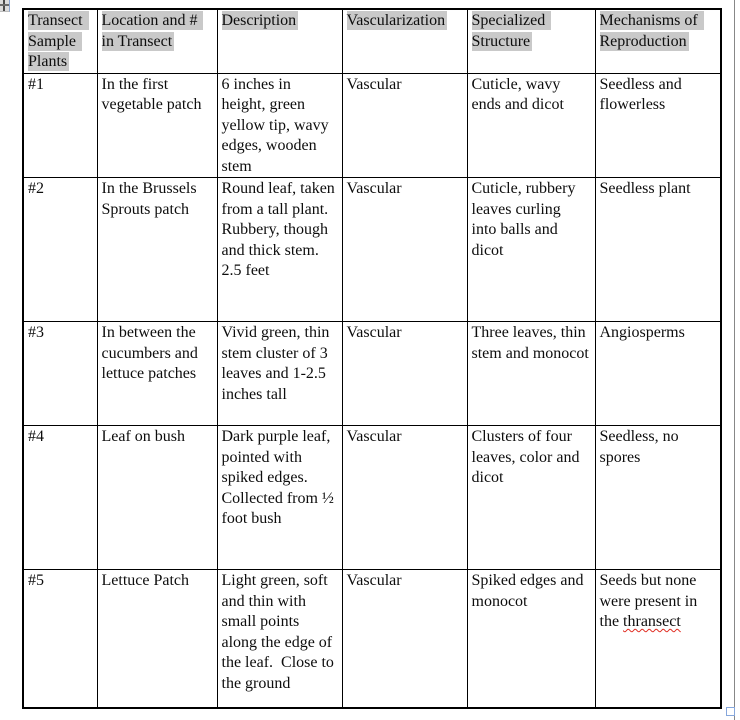 This screenshot has height=720, width=740. I want to click on cell-structure: Clusters of four leaves, color and dicot, so click(531, 497).